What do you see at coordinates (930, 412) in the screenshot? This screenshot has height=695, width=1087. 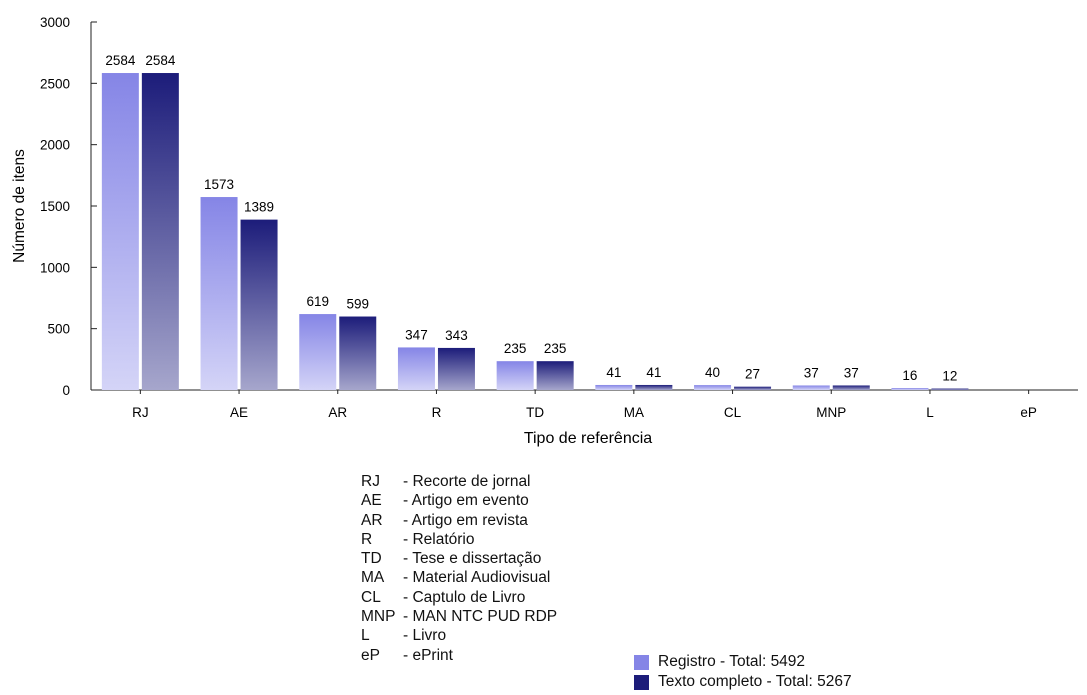 I see `x-tick-label: L` at bounding box center [930, 412].